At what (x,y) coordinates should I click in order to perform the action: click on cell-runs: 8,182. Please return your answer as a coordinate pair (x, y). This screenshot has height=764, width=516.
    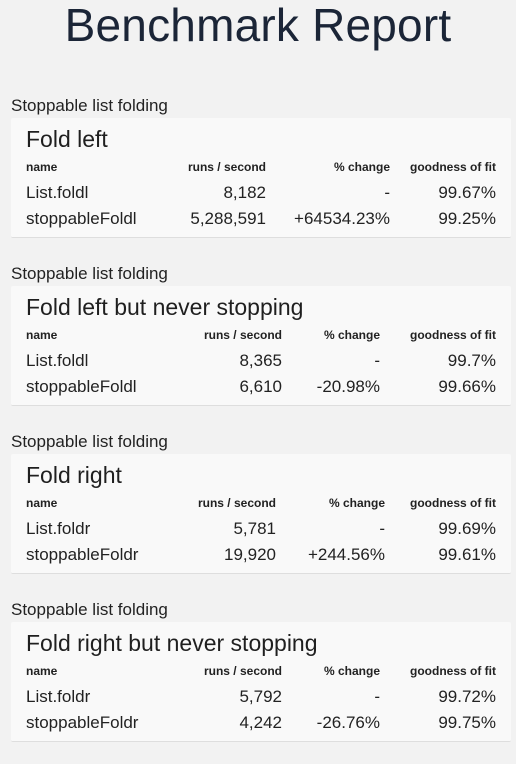
    Looking at the image, I should click on (244, 192).